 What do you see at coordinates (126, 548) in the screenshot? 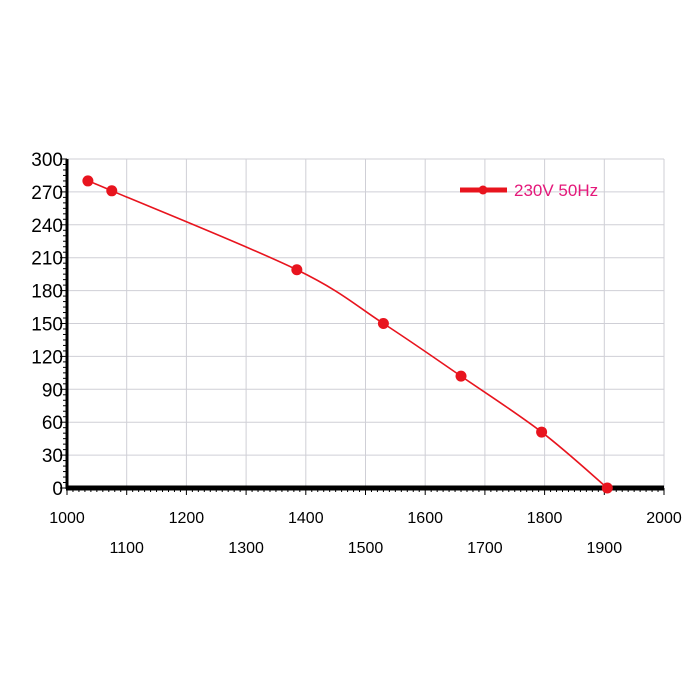
I see `x-tick-label: 1100` at bounding box center [126, 548].